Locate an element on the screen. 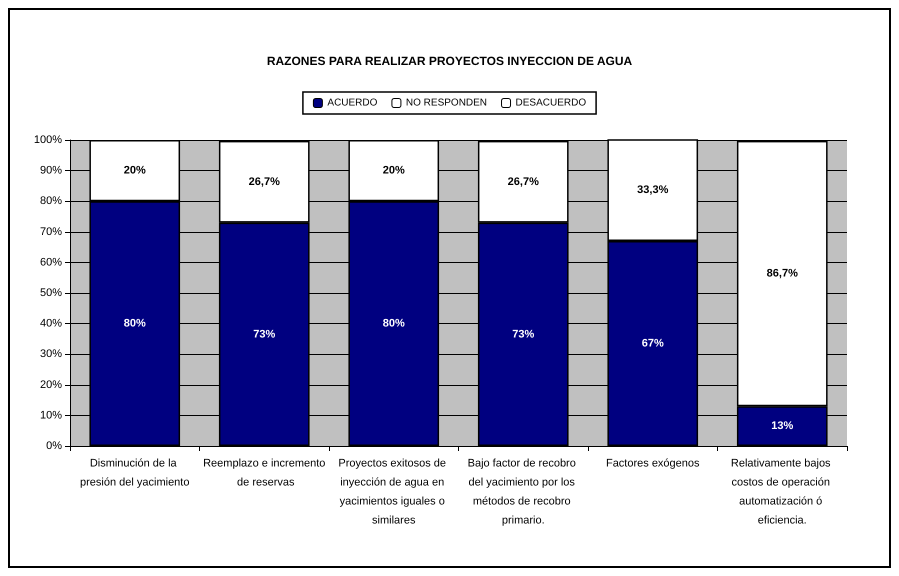 The width and height of the screenshot is (899, 576). x-tick-label: Proyectos exitosos de inyección de agua en yacimientos iguales o similares is located at coordinates (394, 492).